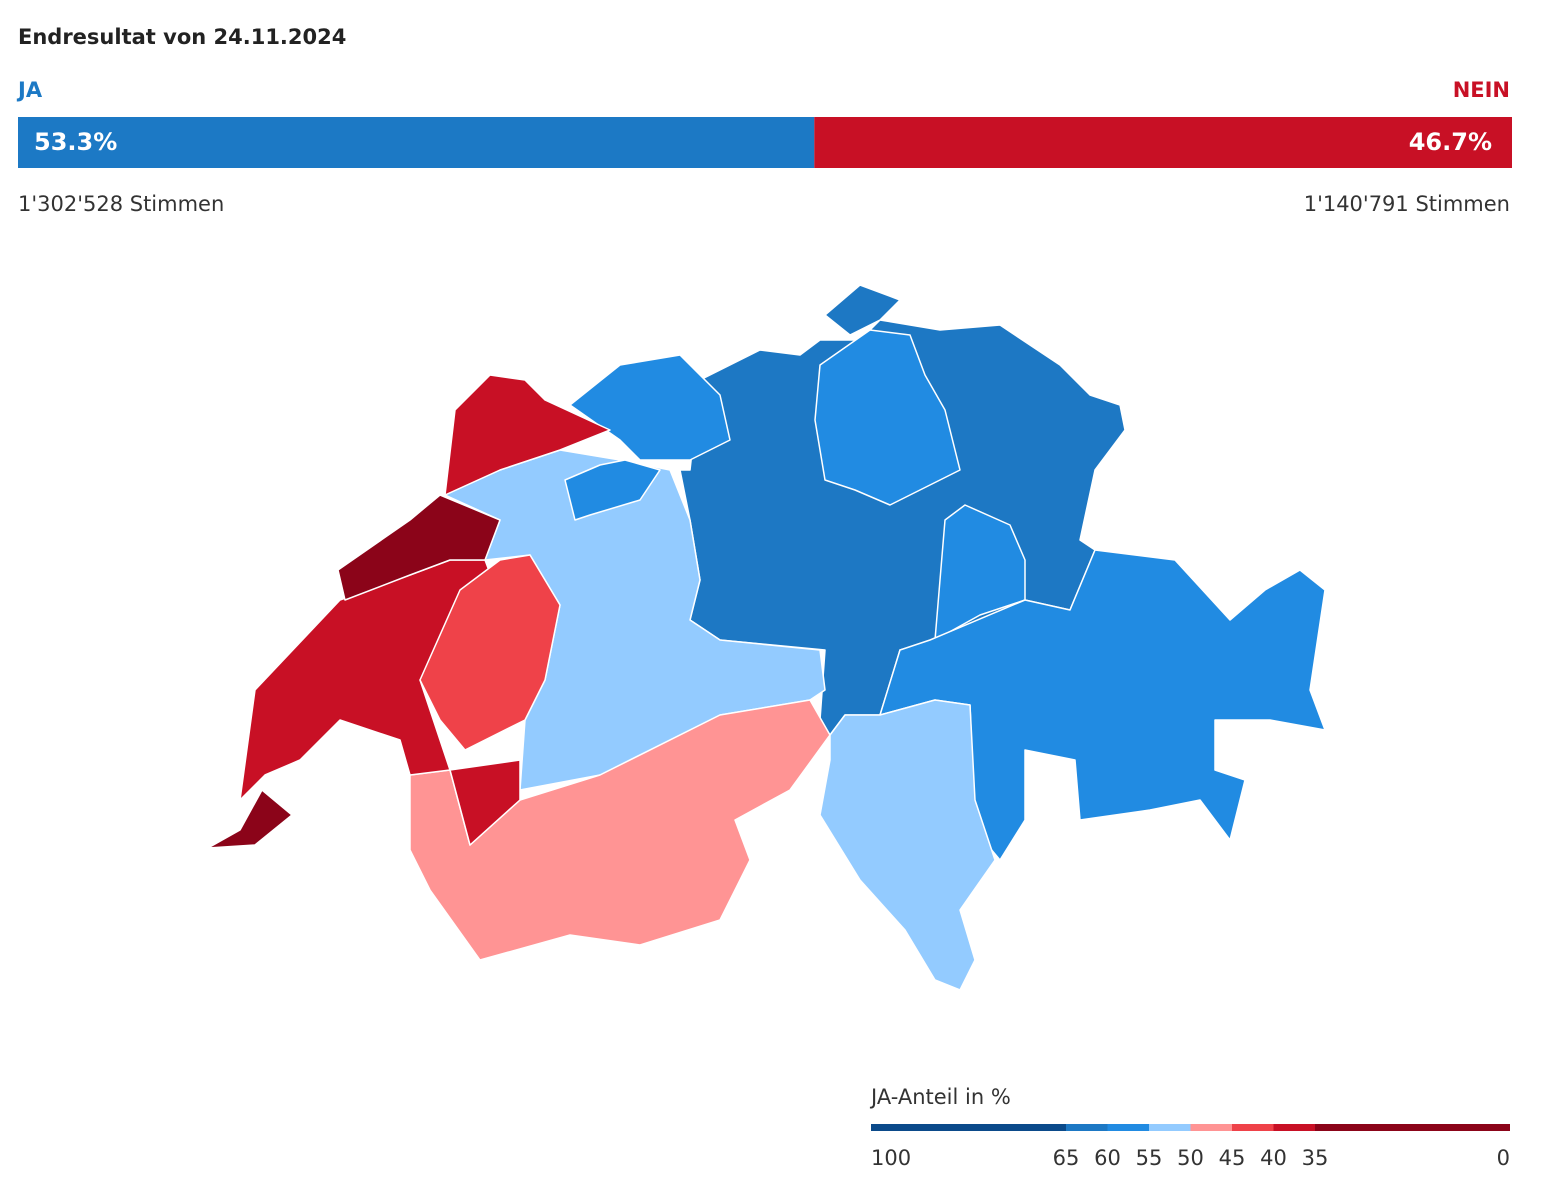 This screenshot has width=1556, height=1201. Describe the element at coordinates (891, 1158) in the screenshot. I see `legend-tick-label: 100` at that location.